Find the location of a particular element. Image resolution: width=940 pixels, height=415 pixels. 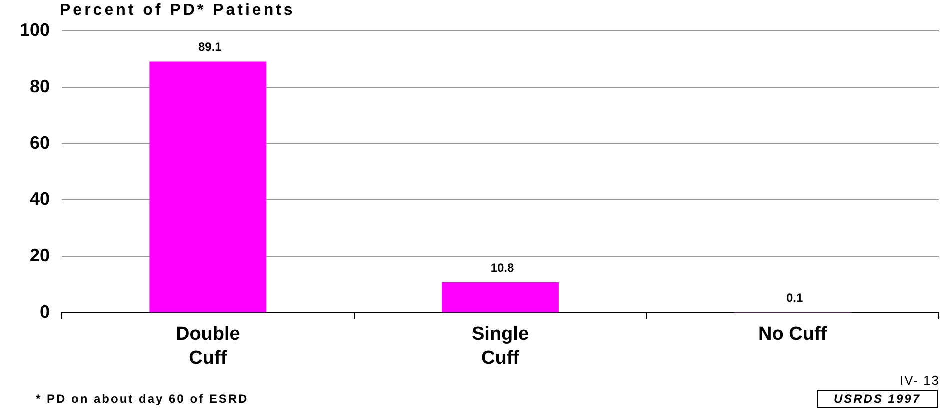

y-tick-label: 100 is located at coordinates (35, 30).